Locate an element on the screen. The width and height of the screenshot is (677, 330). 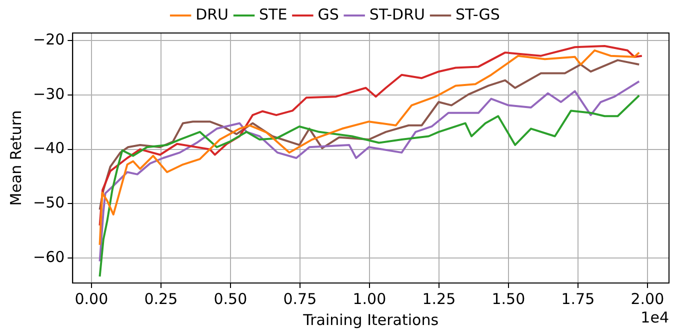
x-tick-label: 0.75 is located at coordinates (300, 299).